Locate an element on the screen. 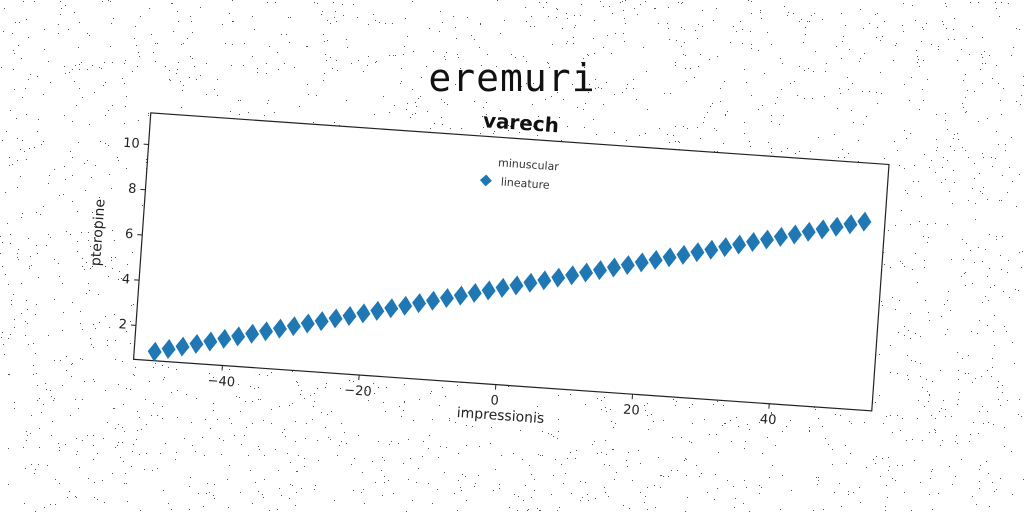 Image resolution: width=1024 pixels, height=512 pixels. chart-title: varech is located at coordinates (521, 122).